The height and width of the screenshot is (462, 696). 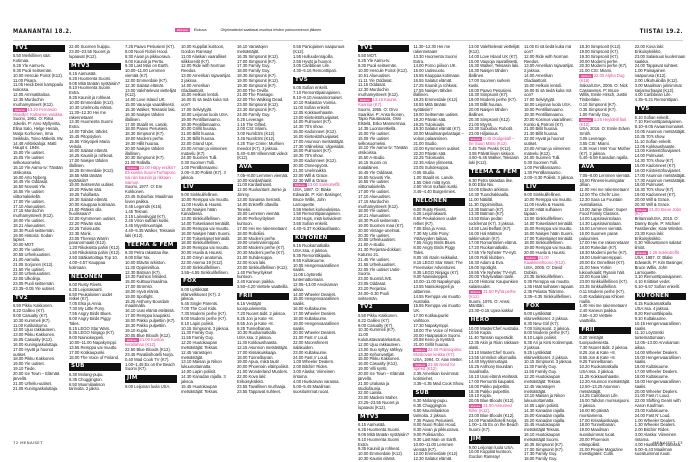 I want to click on program-listing: 23.55 Tavallinen murhaaja., so click(x=262, y=386).